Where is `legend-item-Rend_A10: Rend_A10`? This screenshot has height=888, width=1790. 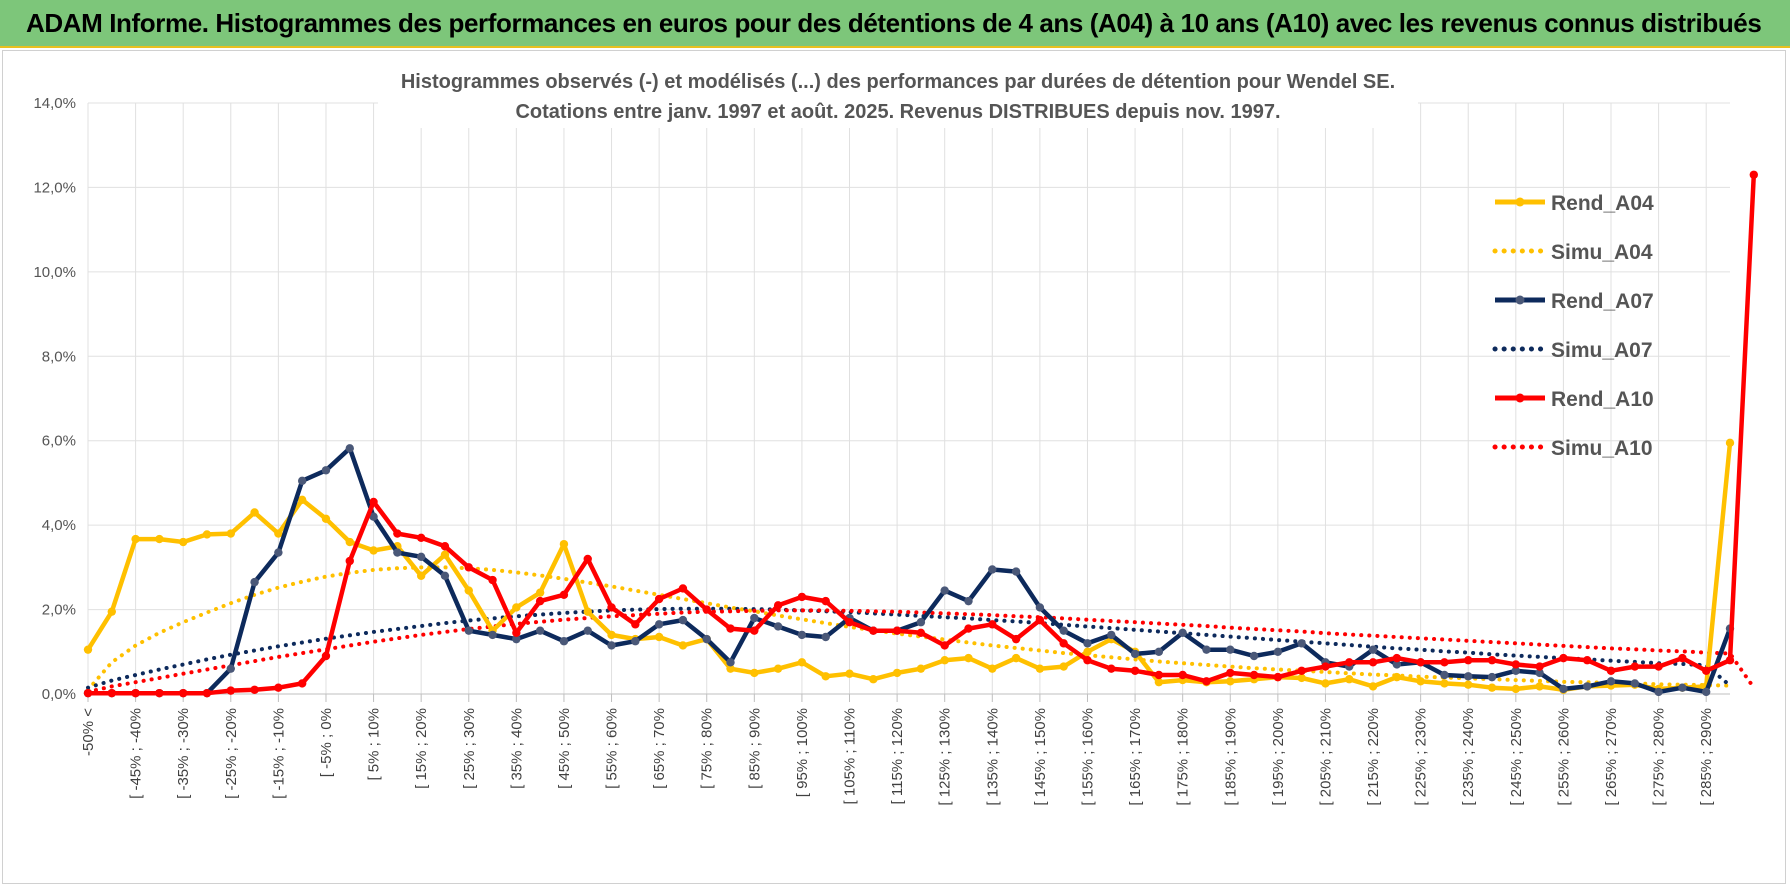 legend-item-Rend_A10: Rend_A10 is located at coordinates (1574, 399).